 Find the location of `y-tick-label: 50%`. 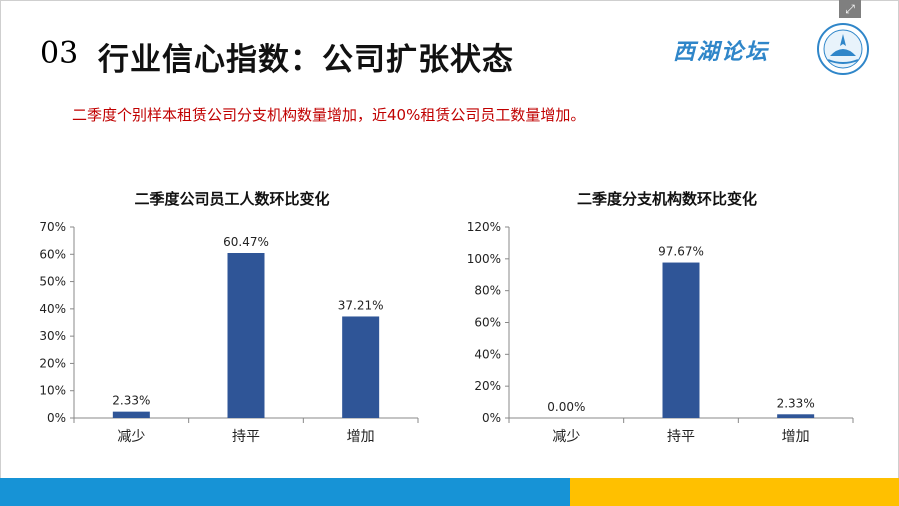

y-tick-label: 50% is located at coordinates (52, 282).